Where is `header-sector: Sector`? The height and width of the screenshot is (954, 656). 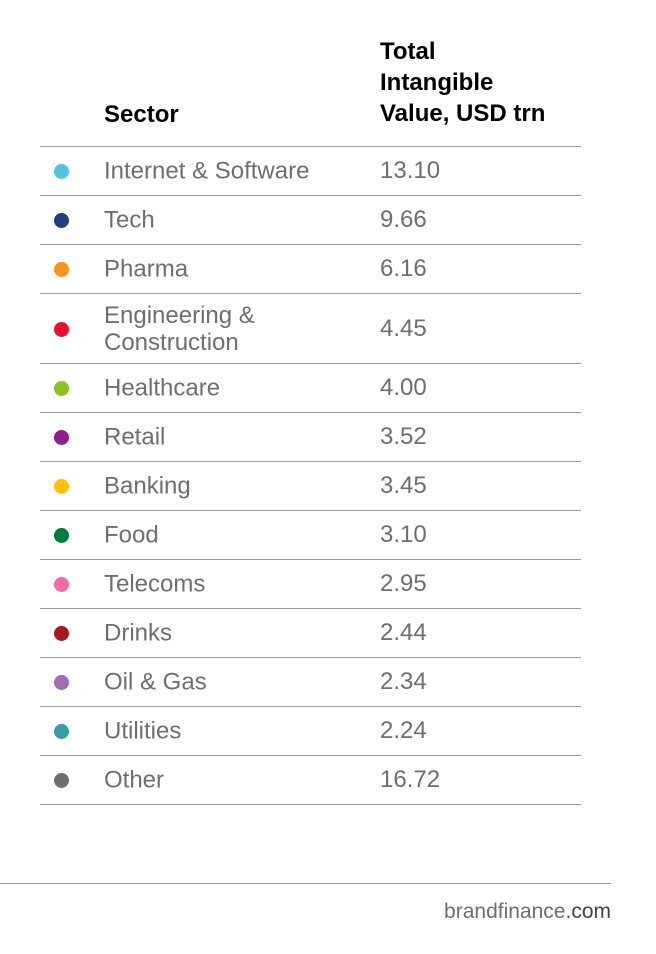
header-sector: Sector is located at coordinates (141, 114).